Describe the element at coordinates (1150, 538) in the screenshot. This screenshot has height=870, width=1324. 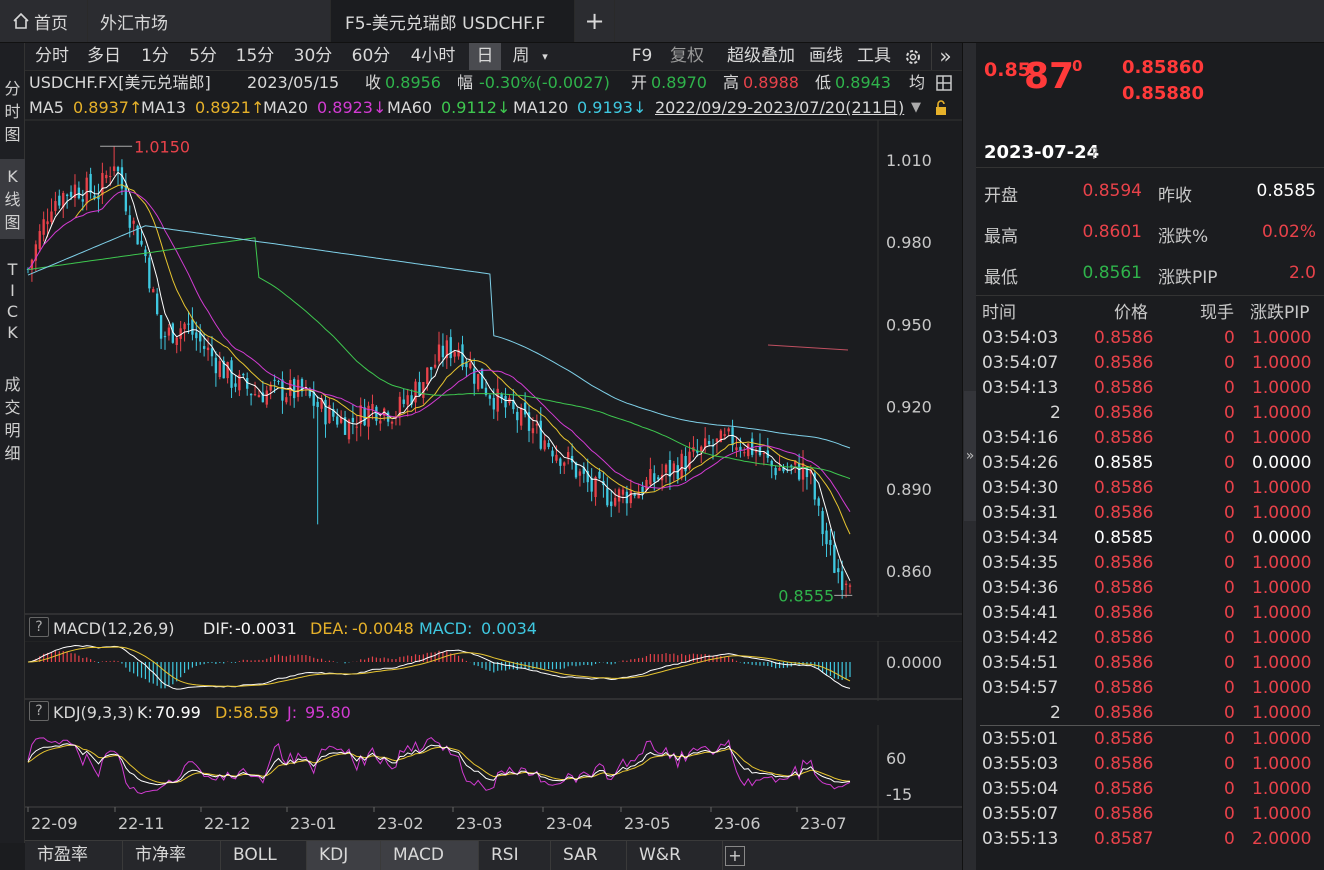
I see `tick-row: 03:54:34 0.8585 0 0.0000` at that location.